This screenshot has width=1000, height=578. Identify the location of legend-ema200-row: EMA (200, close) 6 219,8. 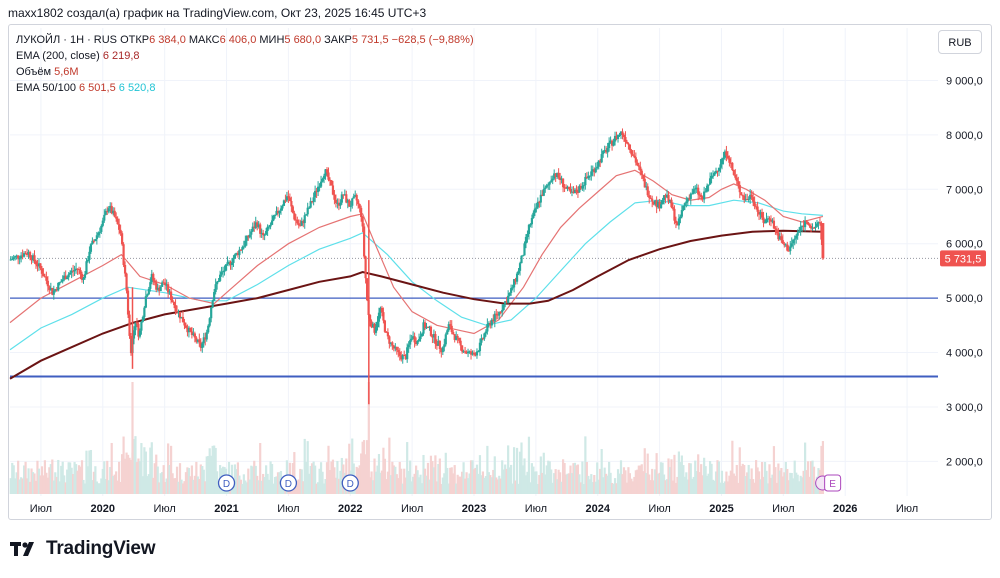
(245, 56).